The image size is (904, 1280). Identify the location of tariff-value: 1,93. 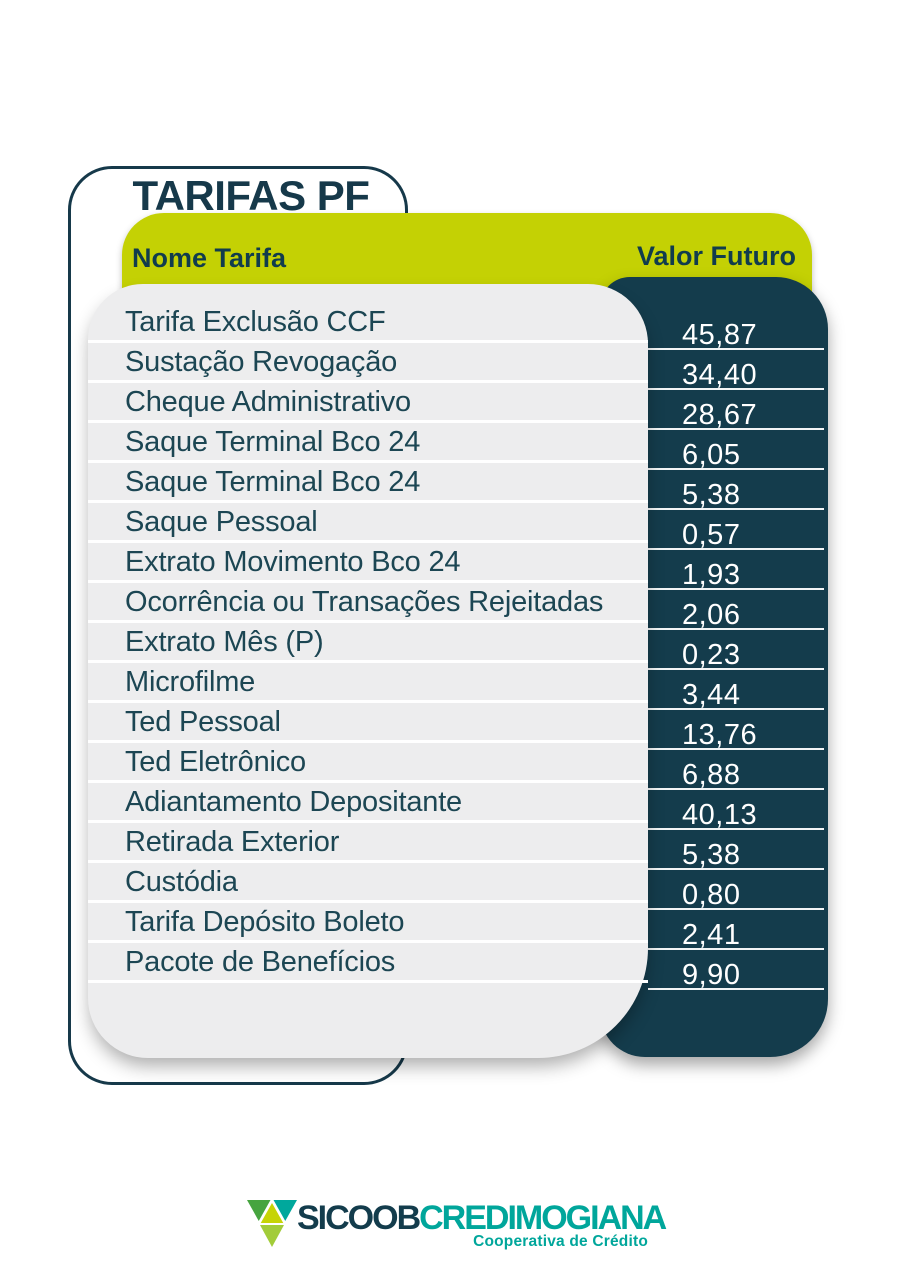
(711, 575).